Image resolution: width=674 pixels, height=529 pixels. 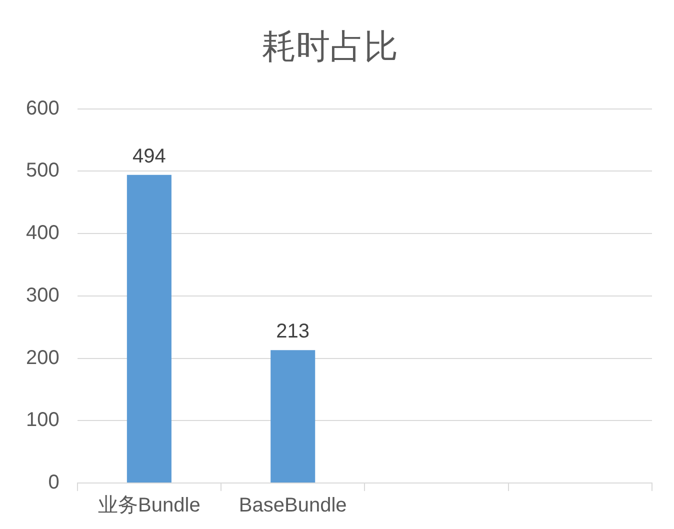 What do you see at coordinates (149, 505) in the screenshot?
I see `x-tick-label: 业务Bundle` at bounding box center [149, 505].